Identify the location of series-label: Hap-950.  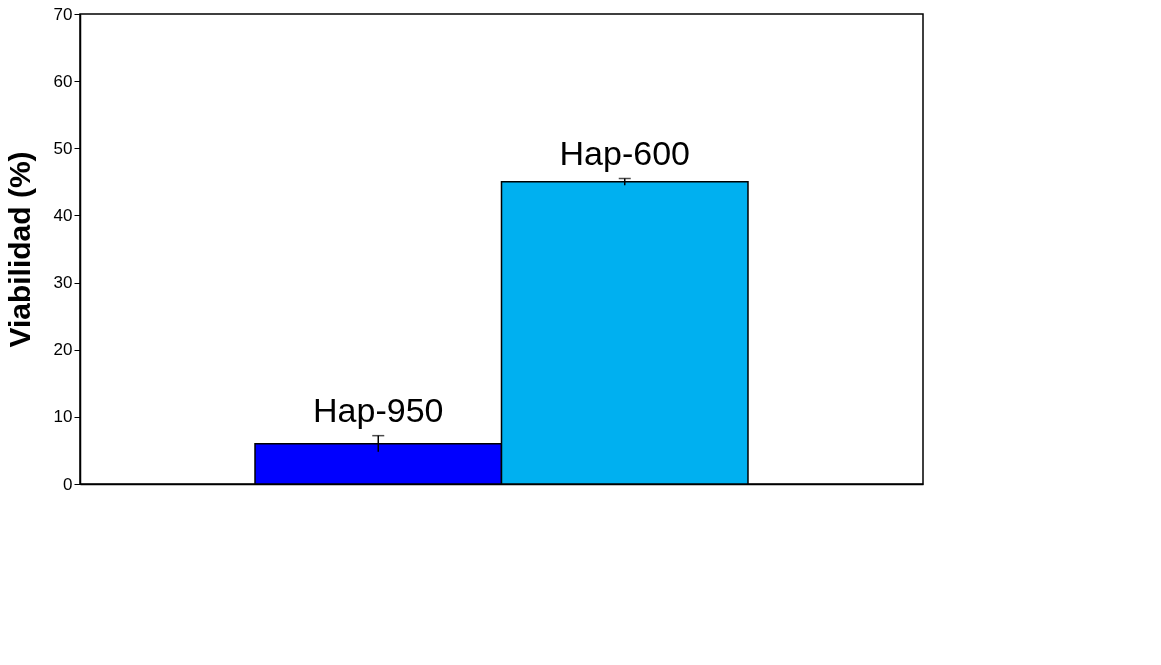
(378, 409).